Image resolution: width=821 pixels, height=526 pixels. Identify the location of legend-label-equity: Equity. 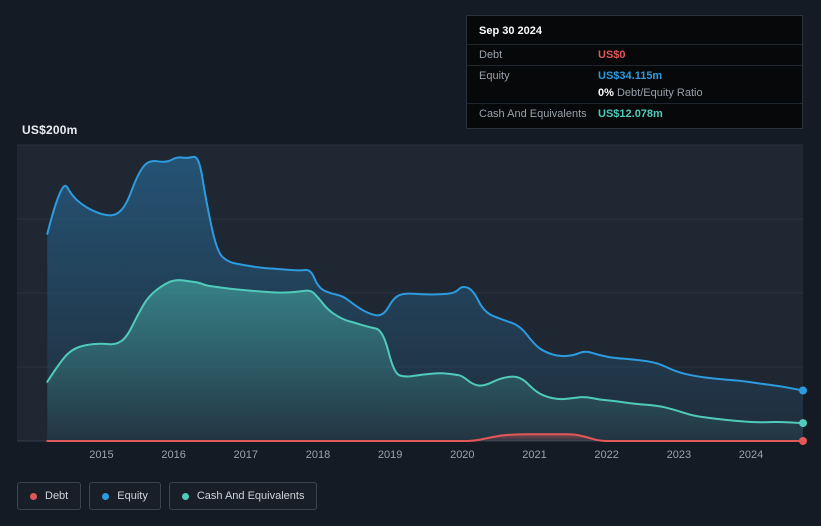
(132, 496).